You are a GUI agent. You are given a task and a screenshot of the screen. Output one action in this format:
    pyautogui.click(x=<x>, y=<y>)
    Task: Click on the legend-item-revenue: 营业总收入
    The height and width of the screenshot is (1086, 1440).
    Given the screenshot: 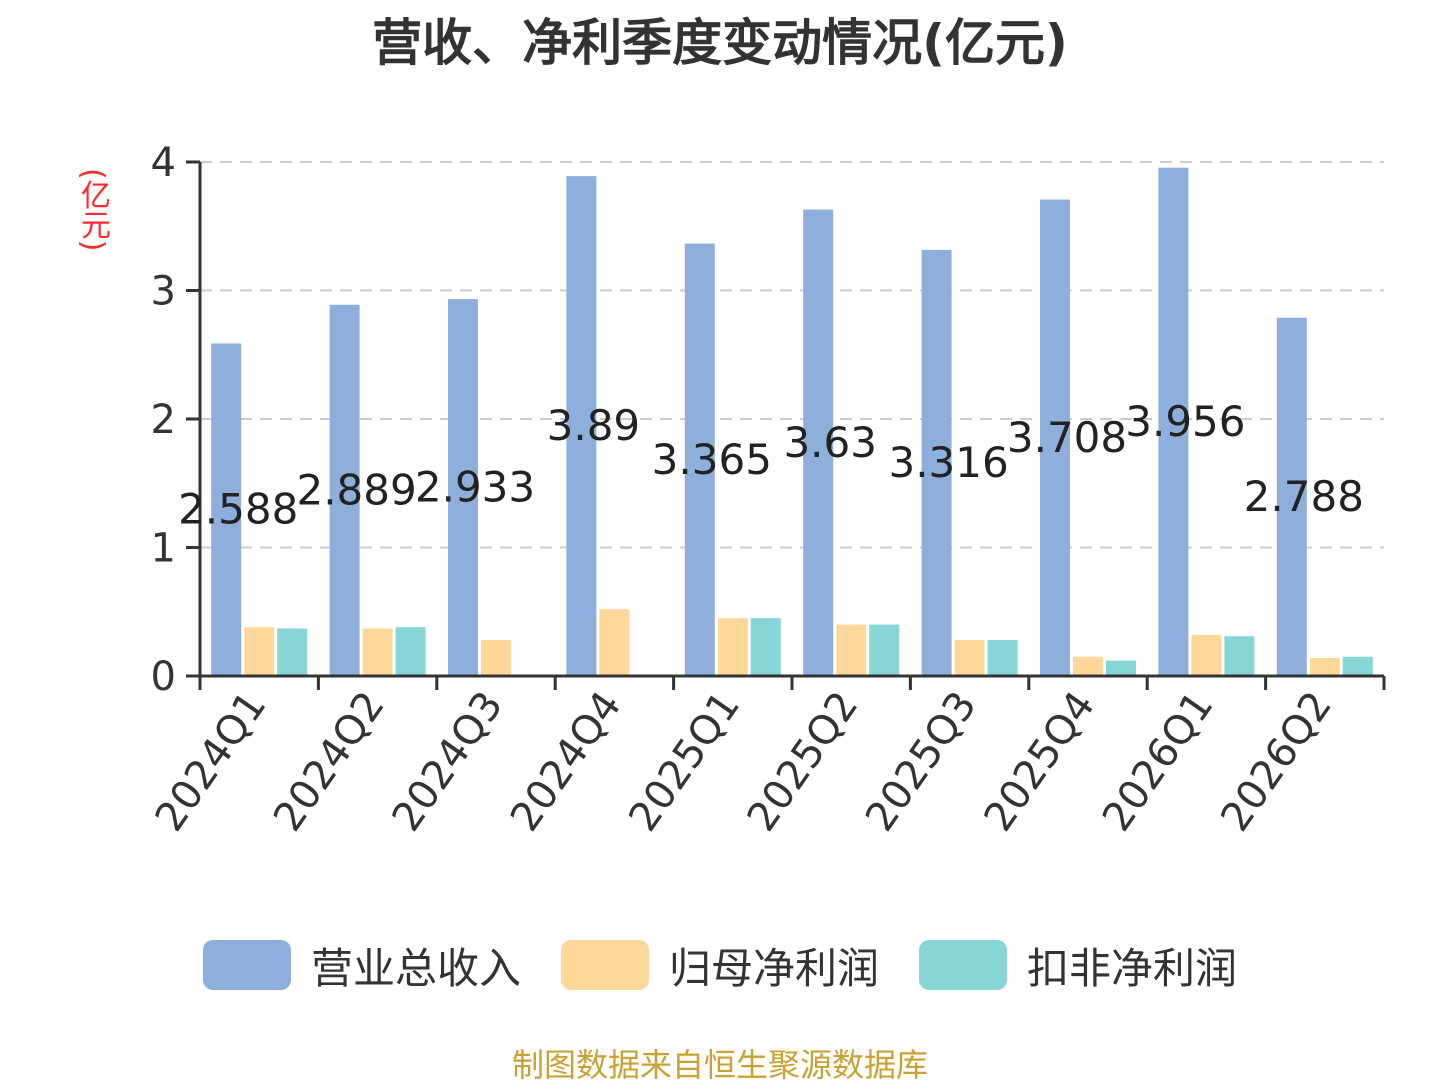 What is the action you would take?
    pyautogui.click(x=361, y=965)
    